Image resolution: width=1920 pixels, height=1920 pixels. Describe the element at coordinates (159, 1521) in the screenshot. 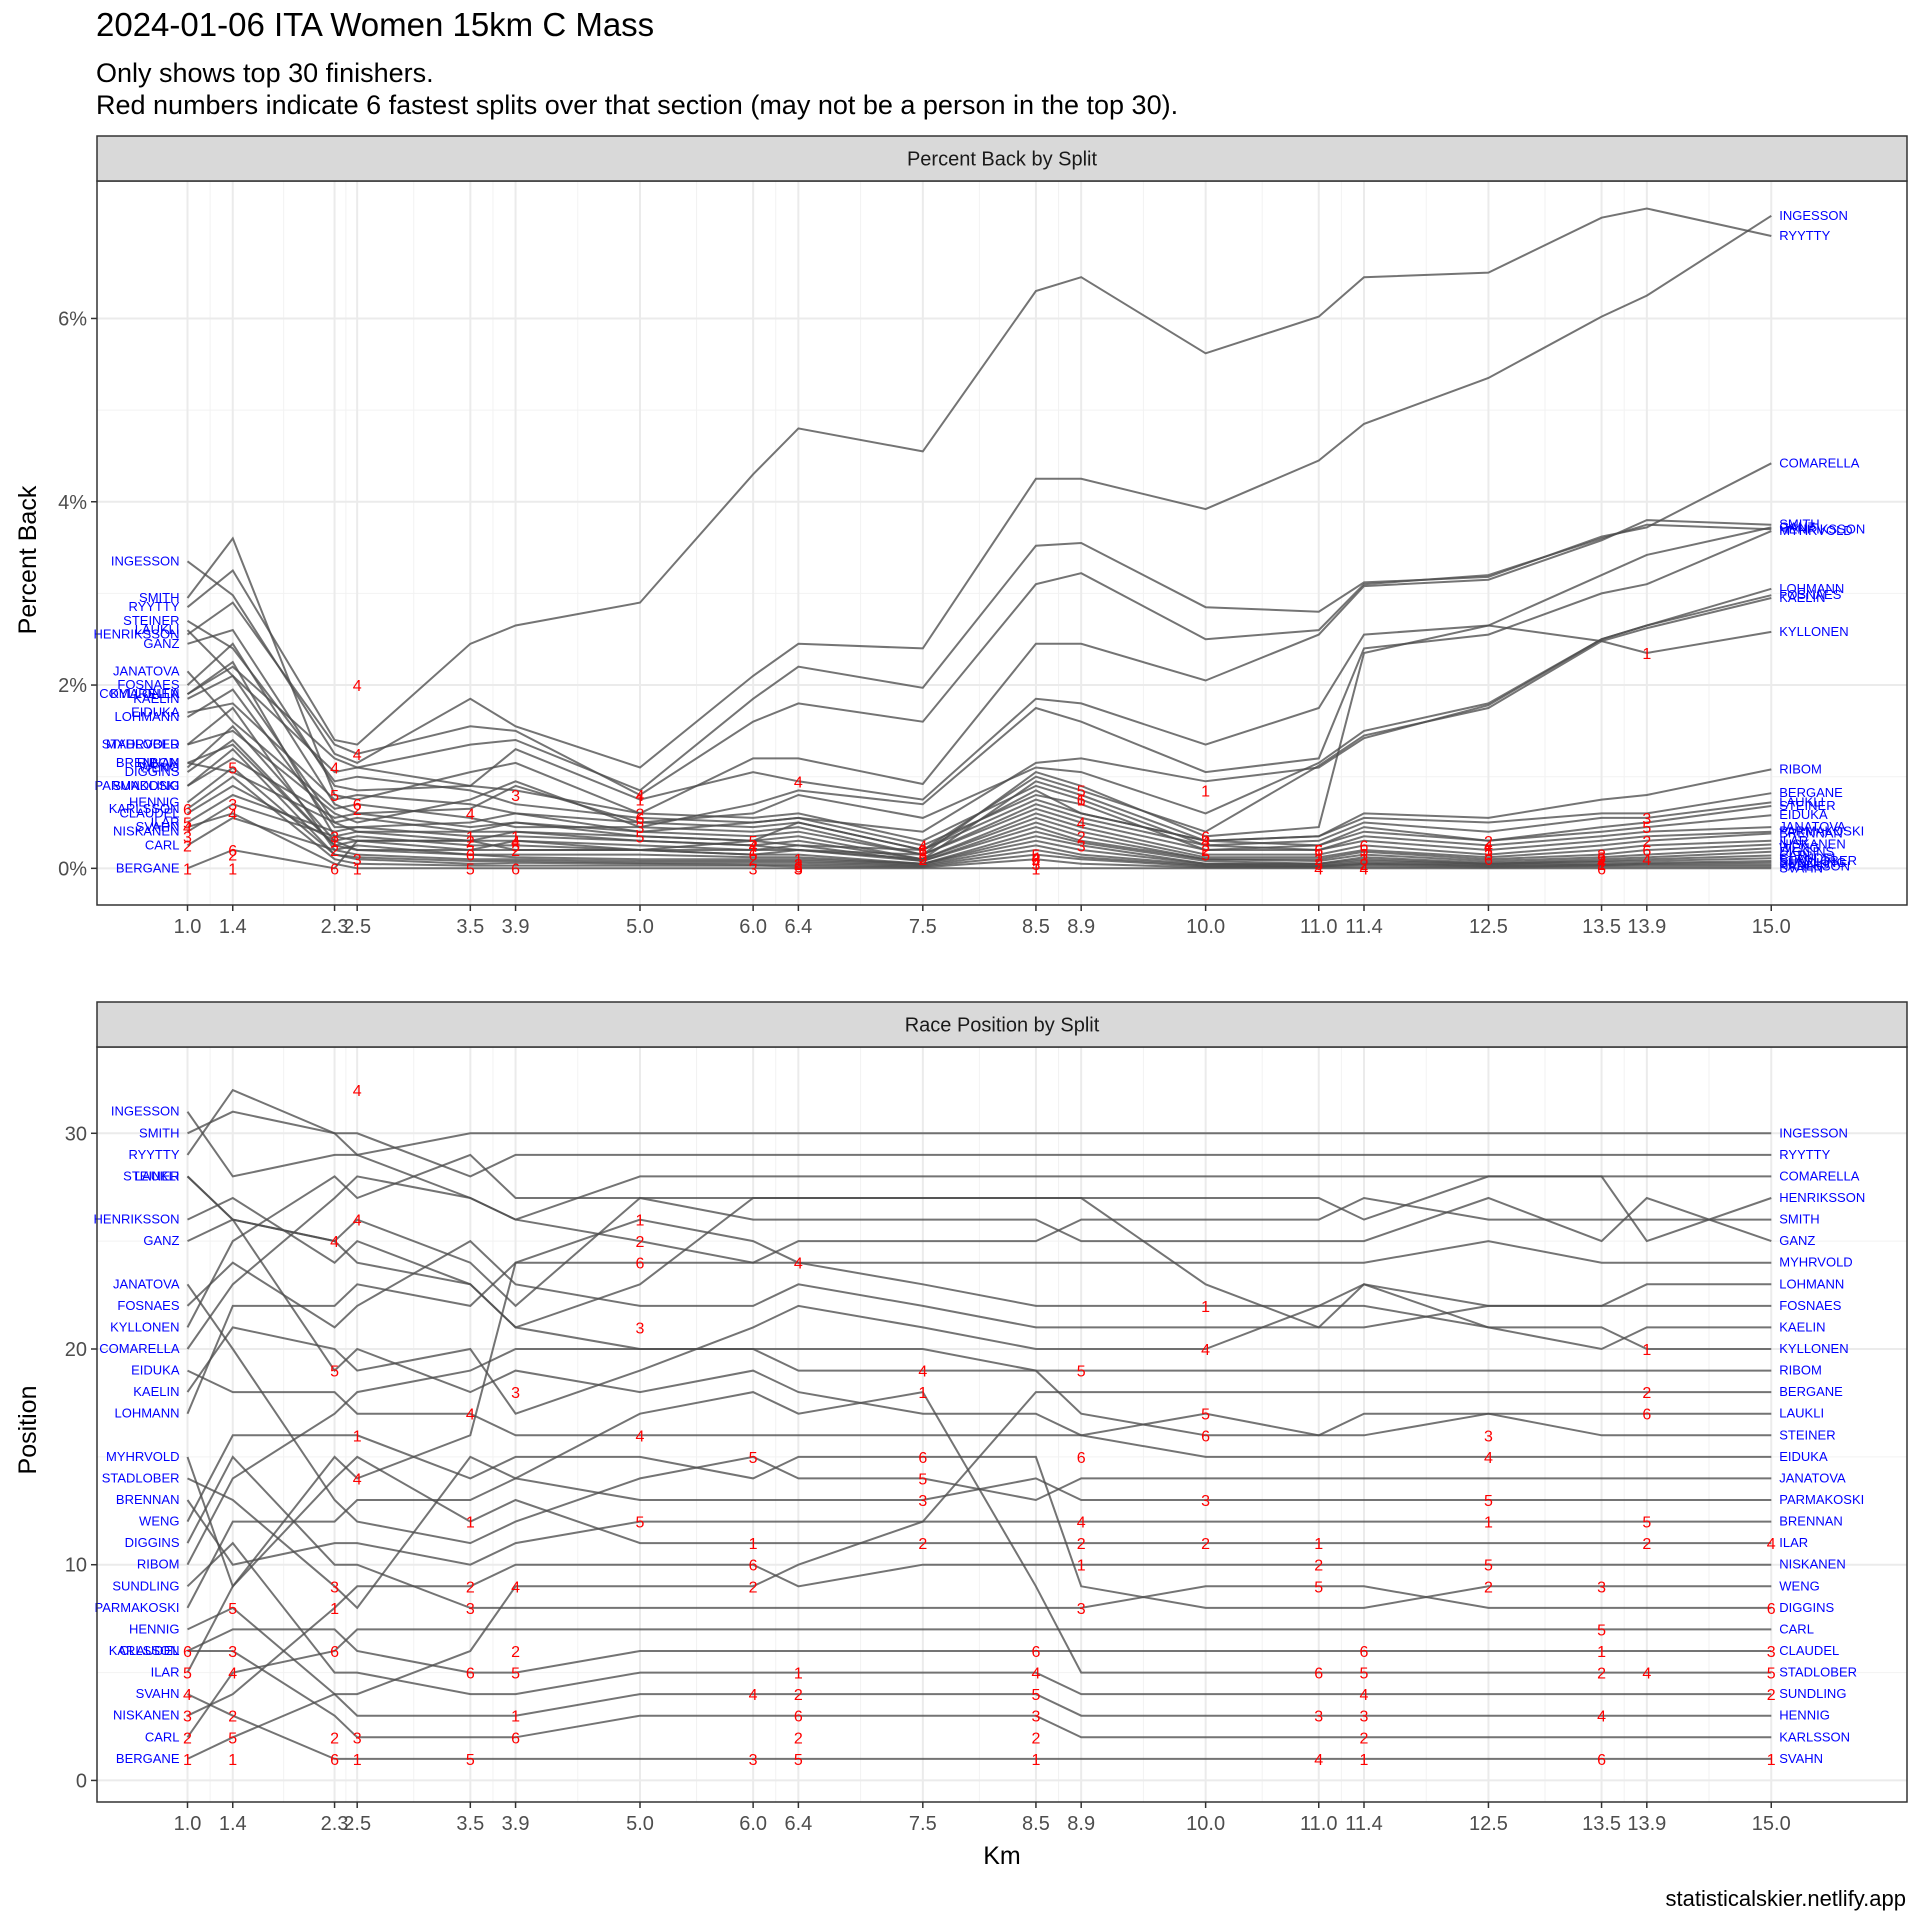

I see `start-name-label: WENG` at that location.